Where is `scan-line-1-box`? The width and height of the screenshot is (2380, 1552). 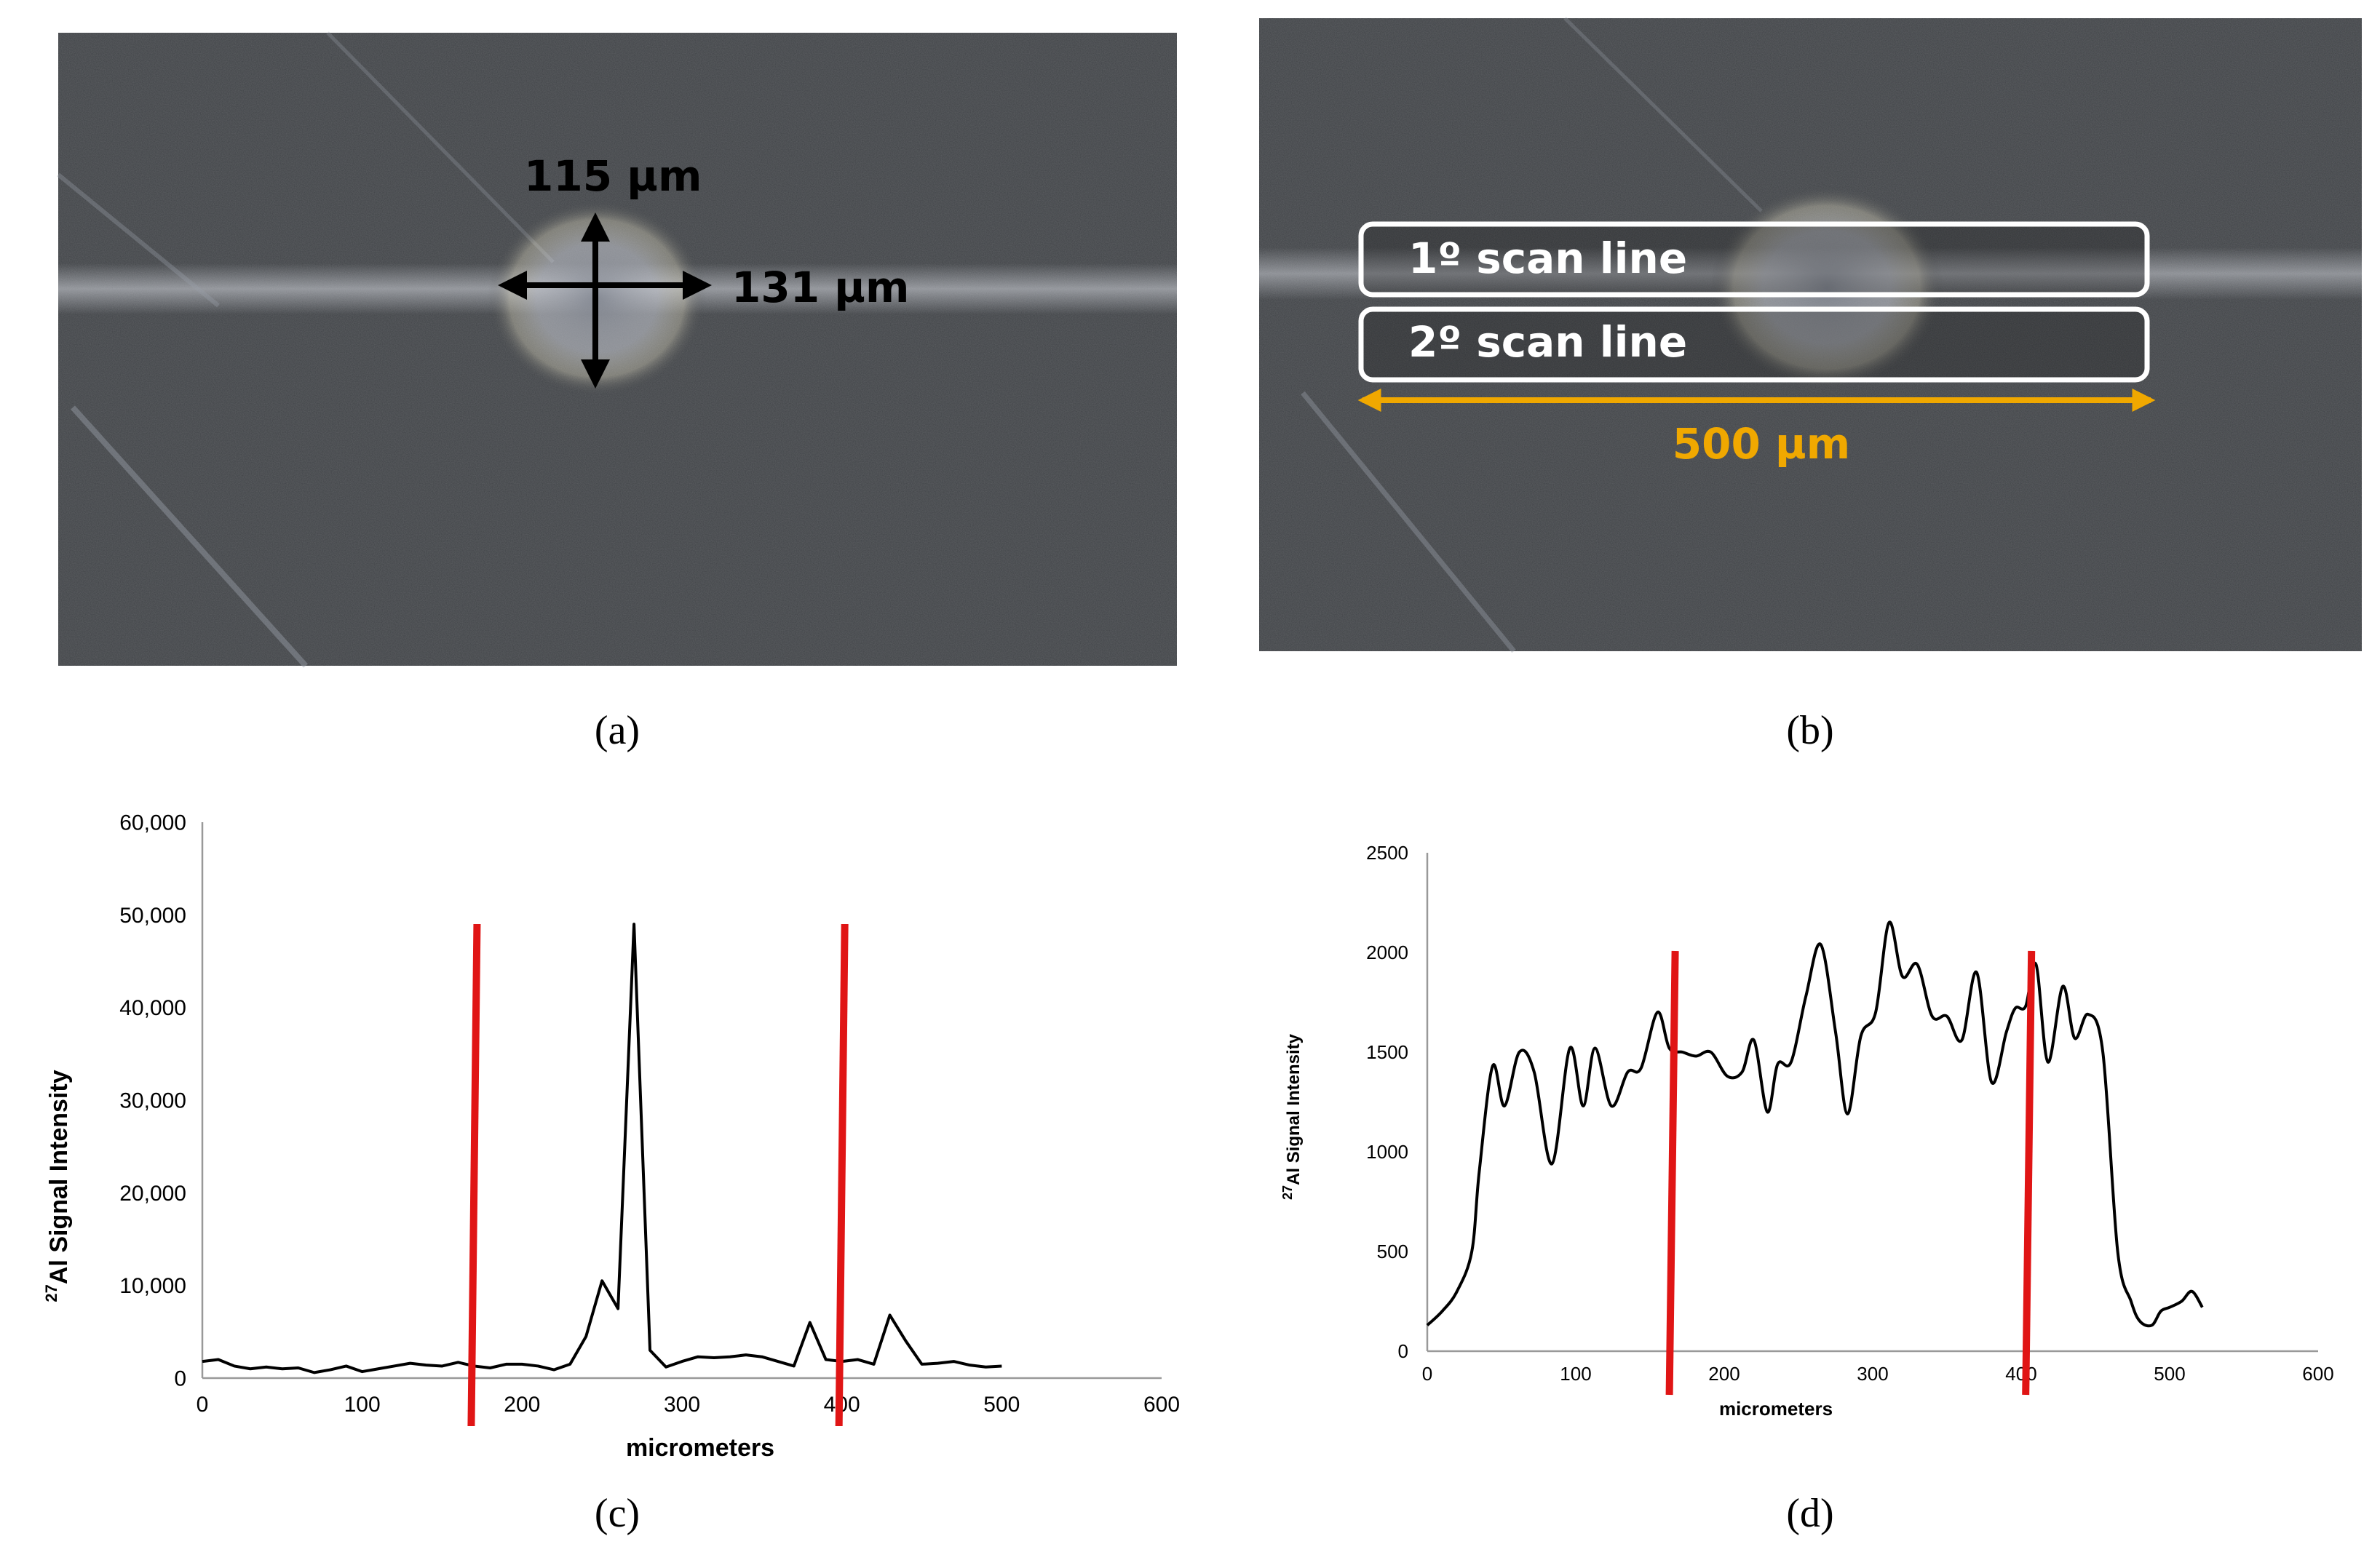
scan-line-1-box is located at coordinates (1754, 259).